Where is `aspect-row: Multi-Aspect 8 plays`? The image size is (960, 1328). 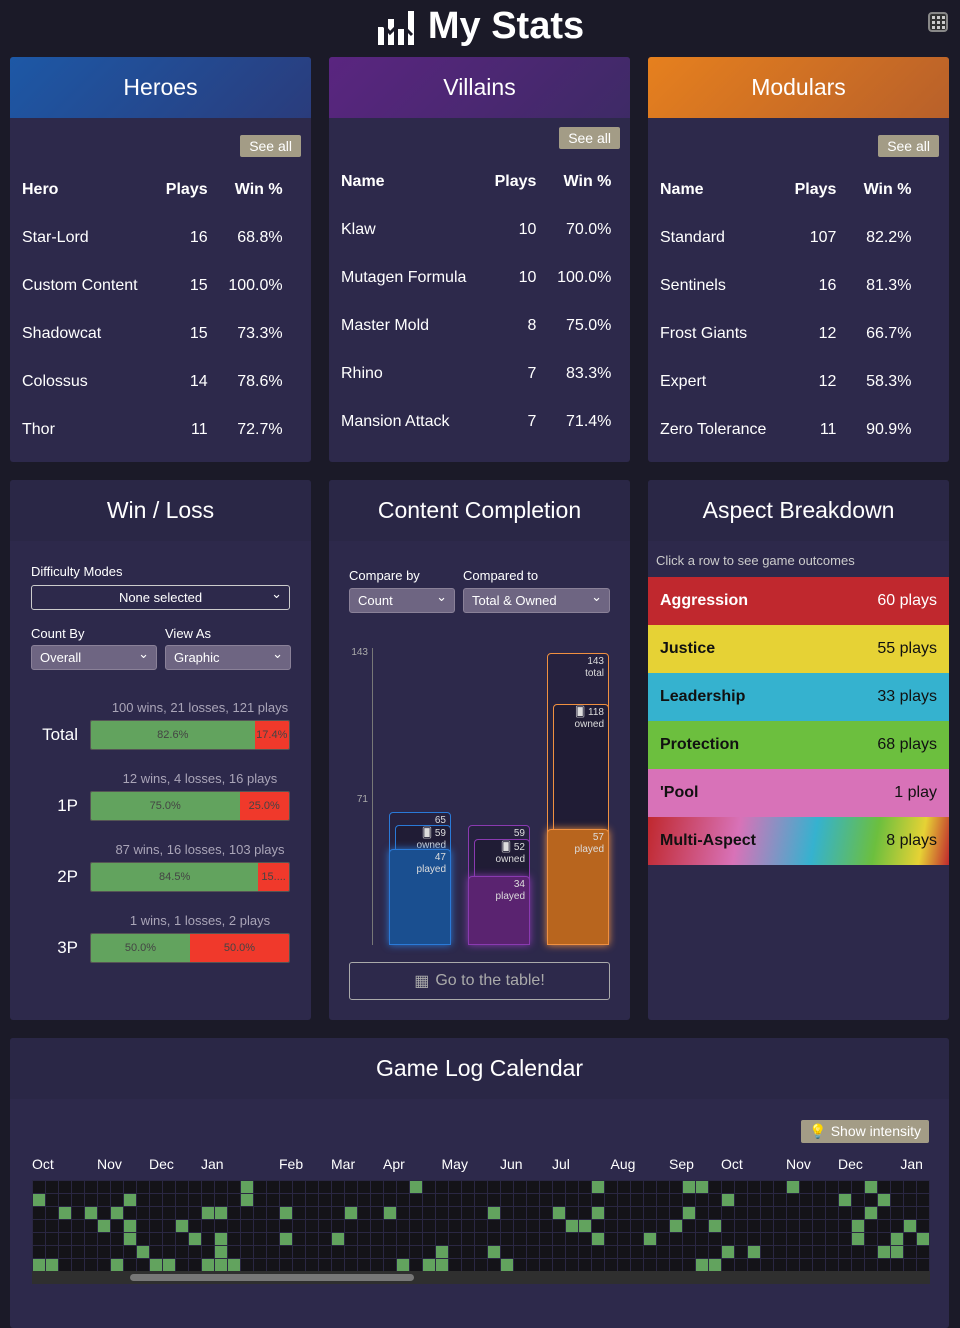 aspect-row: Multi-Aspect 8 plays is located at coordinates (798, 841).